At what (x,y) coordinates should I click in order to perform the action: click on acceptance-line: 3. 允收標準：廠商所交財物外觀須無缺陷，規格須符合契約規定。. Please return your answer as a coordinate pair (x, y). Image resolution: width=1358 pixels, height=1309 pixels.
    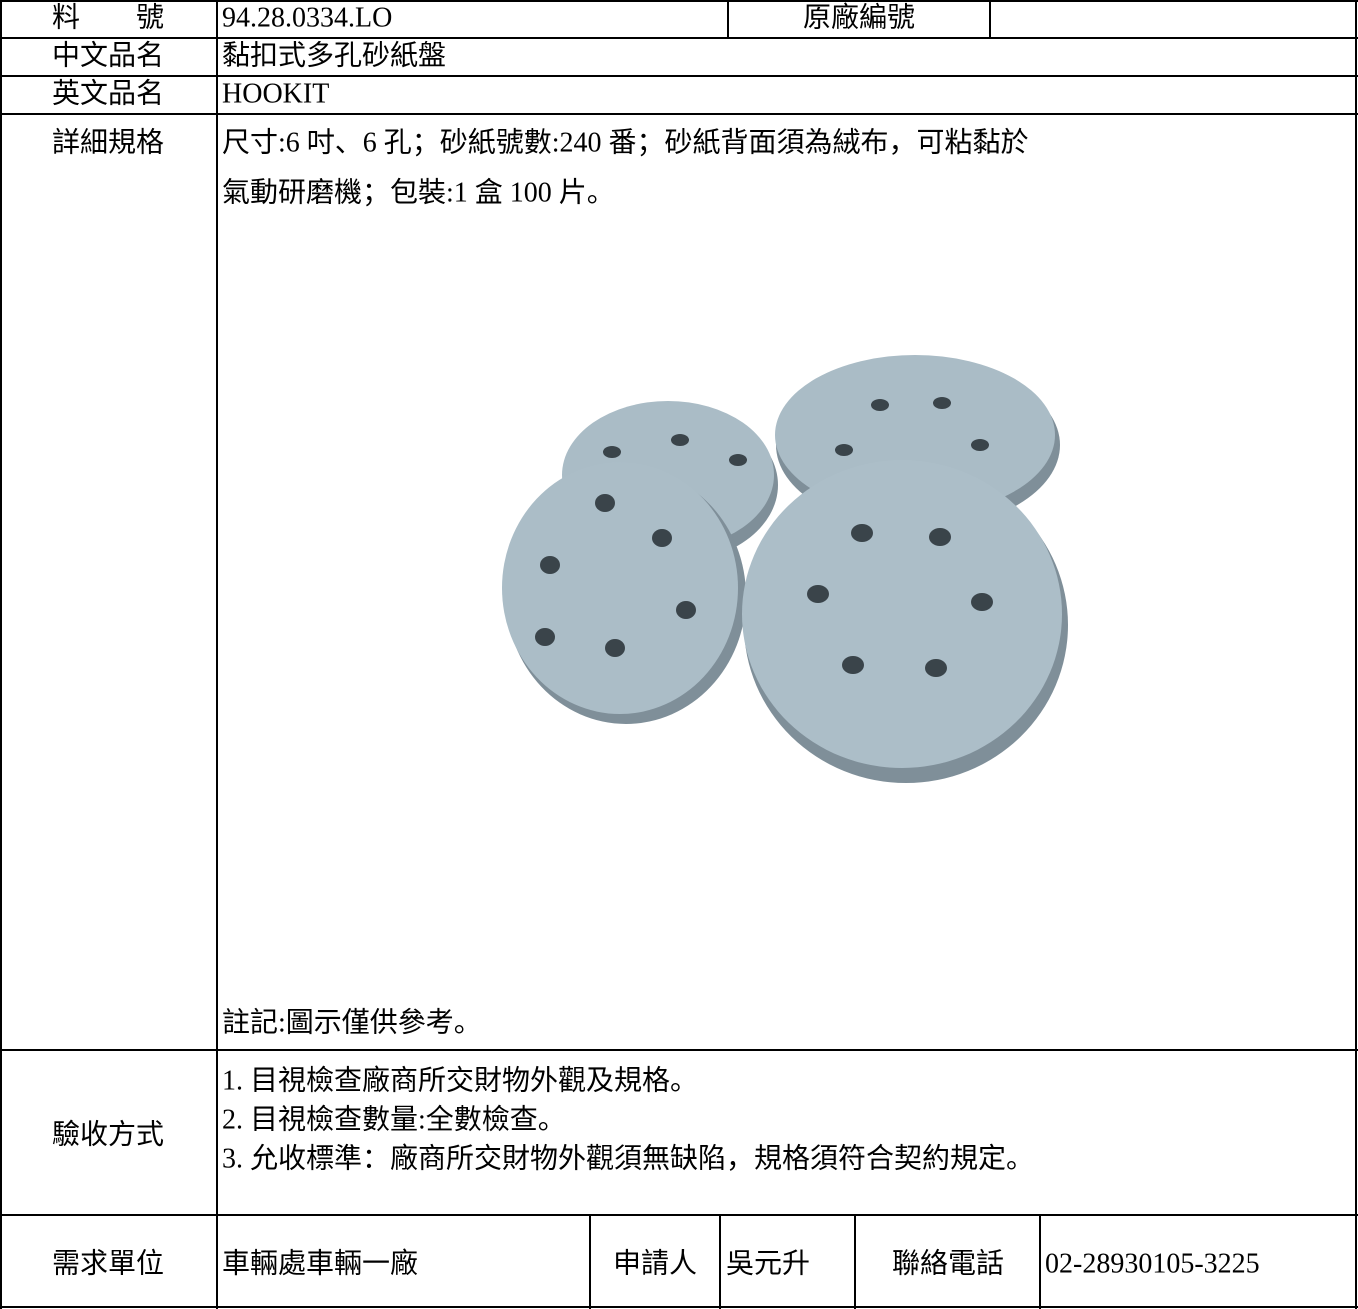
    Looking at the image, I should click on (628, 1158).